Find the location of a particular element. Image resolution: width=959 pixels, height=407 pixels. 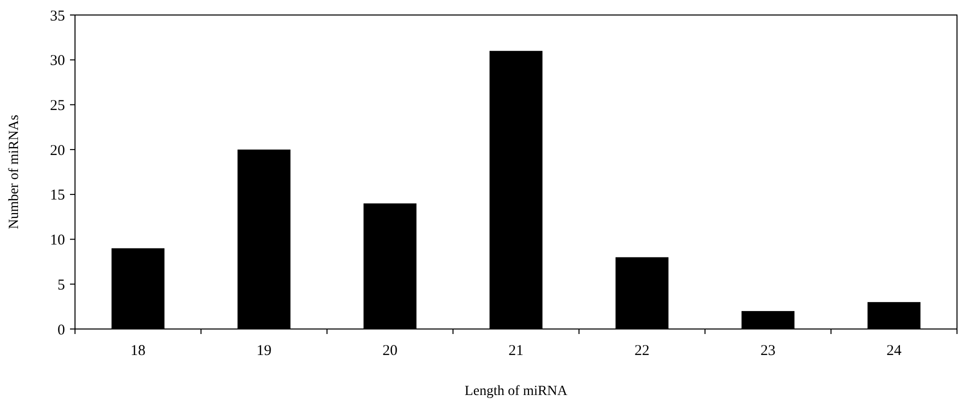

x-tick-label: 19 is located at coordinates (264, 351).